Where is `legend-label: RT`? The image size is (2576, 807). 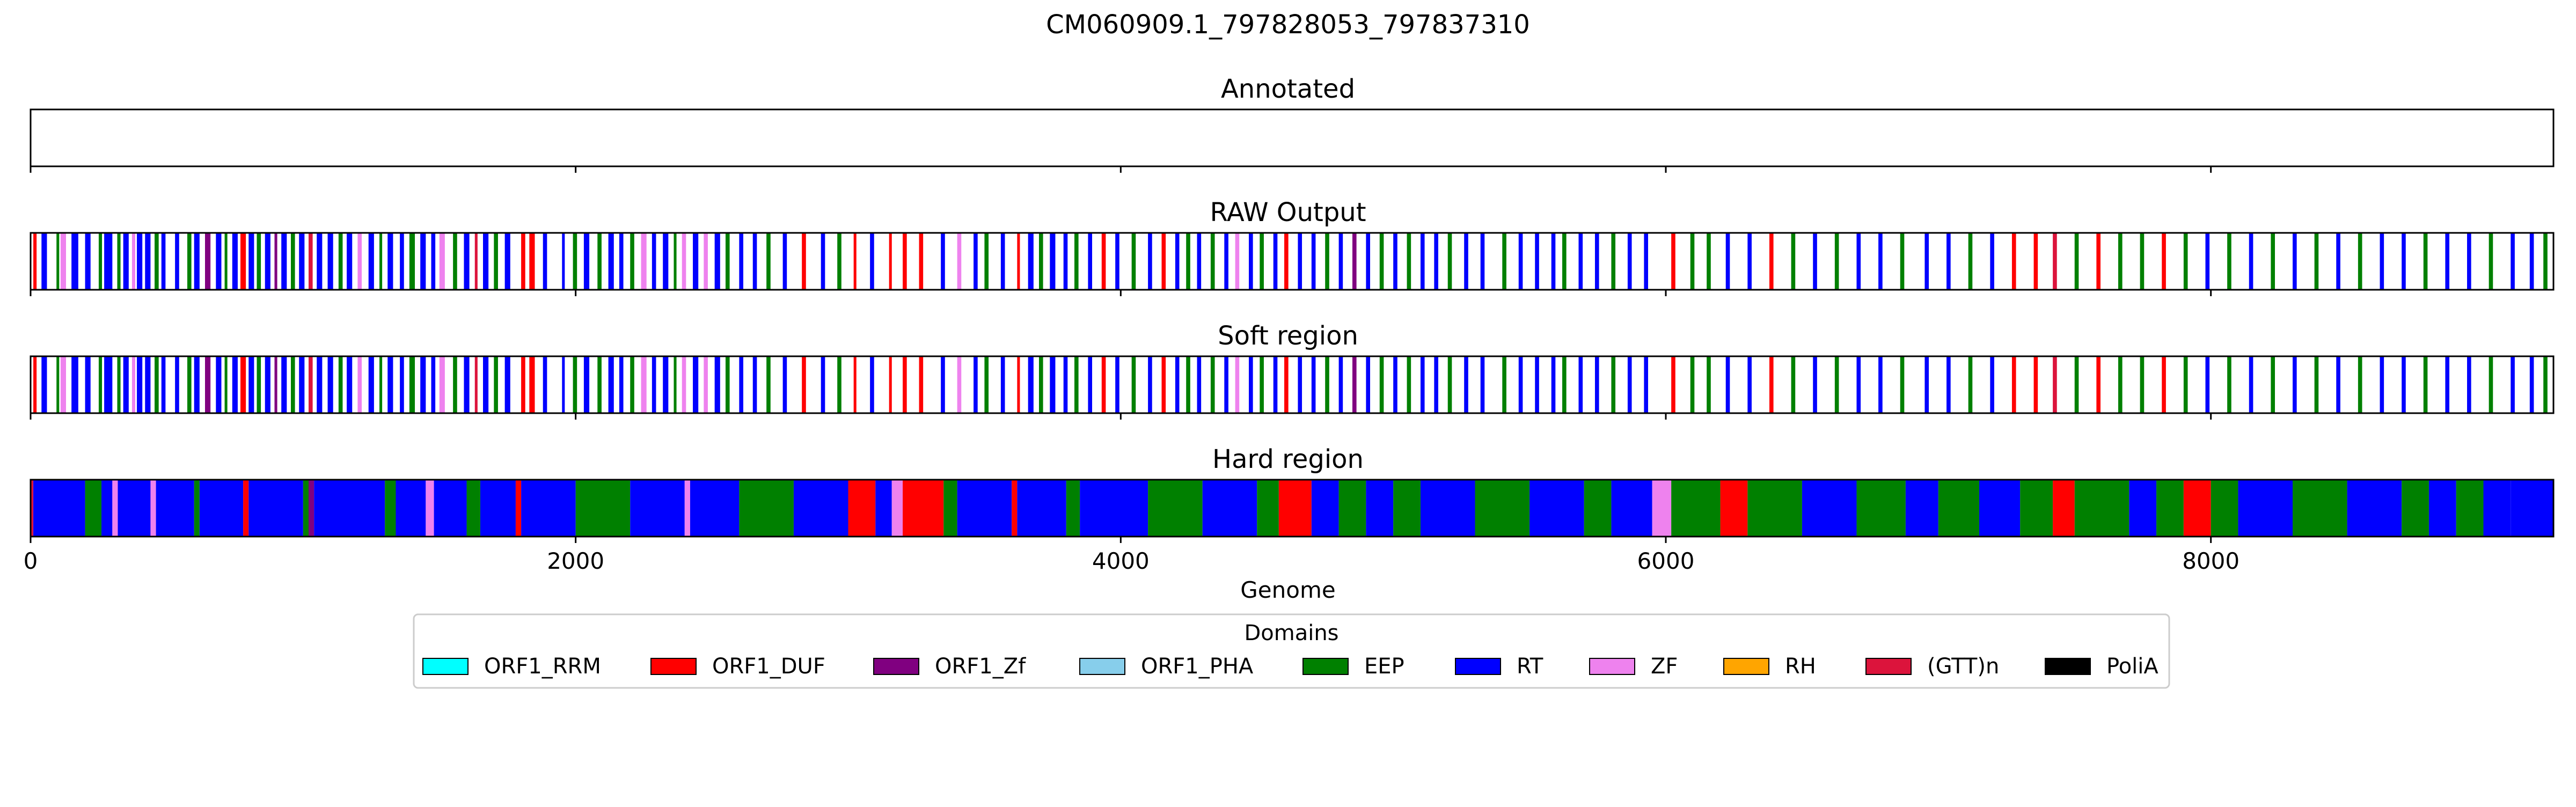 legend-label: RT is located at coordinates (1530, 666).